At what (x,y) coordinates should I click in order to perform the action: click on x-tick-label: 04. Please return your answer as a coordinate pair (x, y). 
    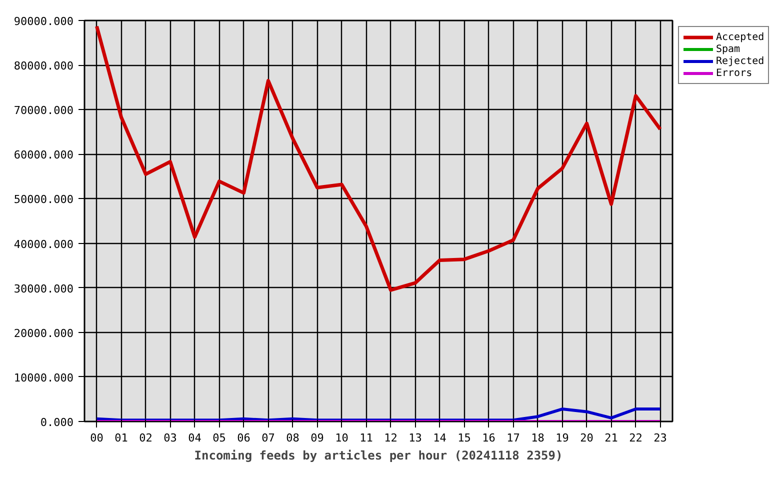
    Looking at the image, I should click on (195, 438).